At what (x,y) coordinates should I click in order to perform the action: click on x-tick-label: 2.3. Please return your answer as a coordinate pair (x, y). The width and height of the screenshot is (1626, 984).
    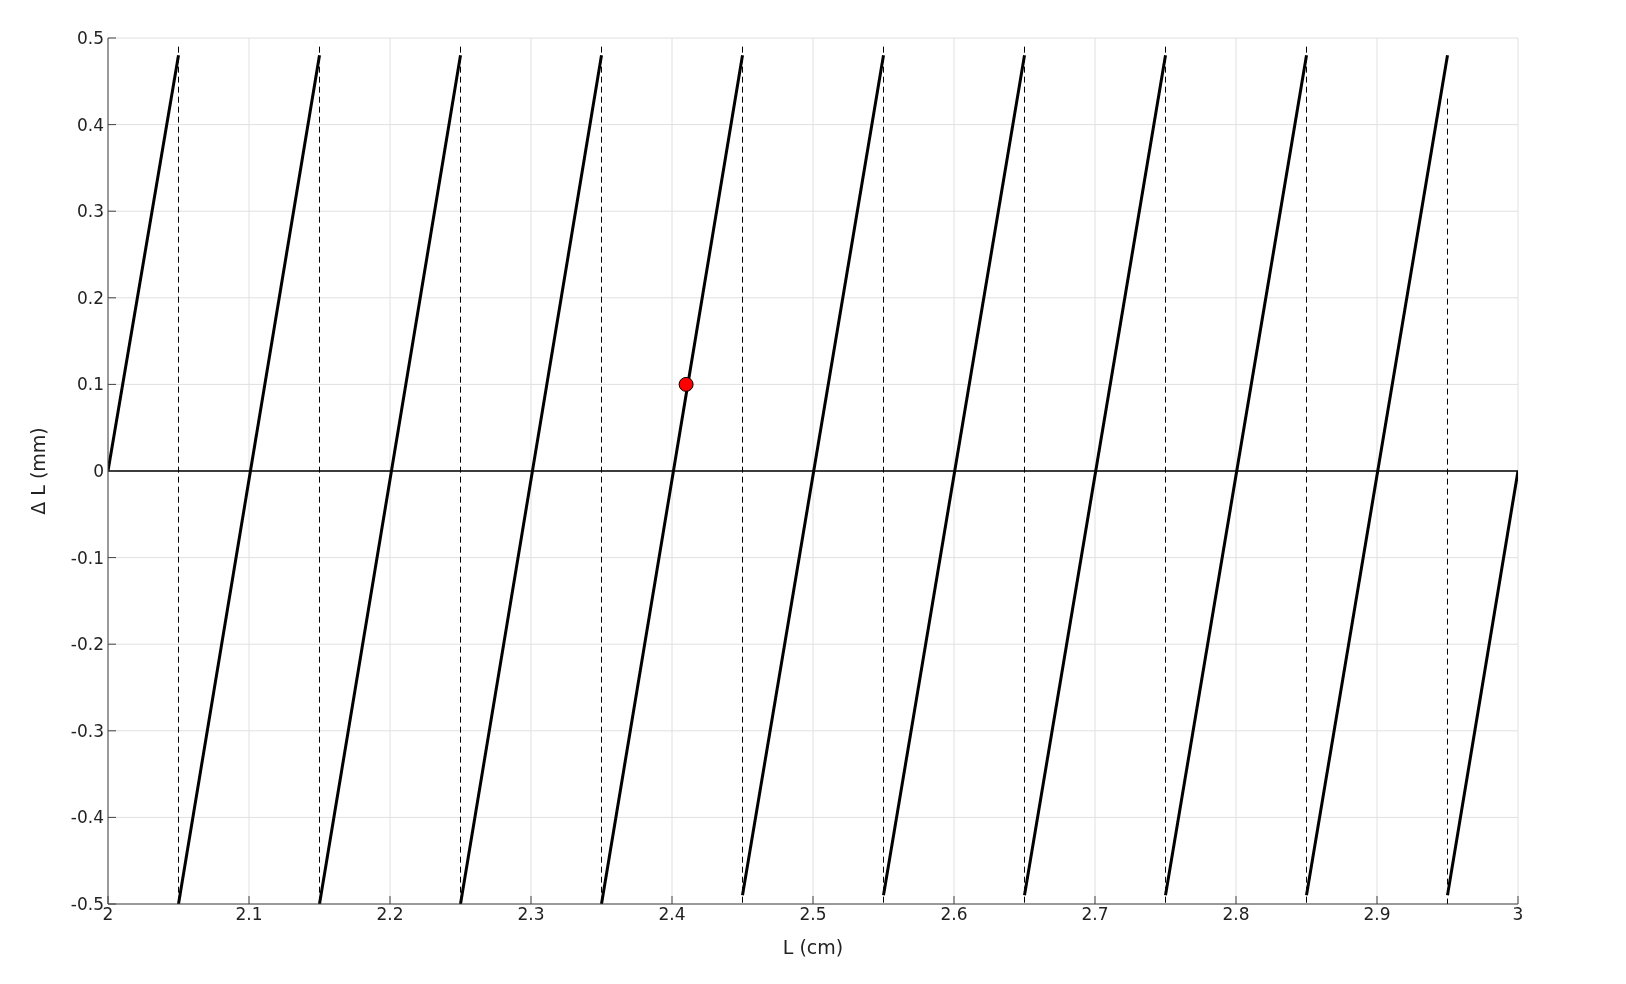
    Looking at the image, I should click on (531, 914).